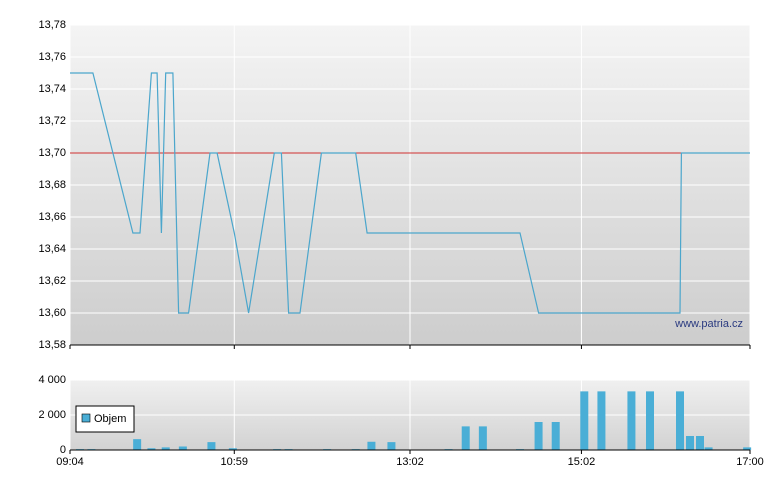 The image size is (780, 490). I want to click on y-tick-label: 13,74, so click(52, 89).